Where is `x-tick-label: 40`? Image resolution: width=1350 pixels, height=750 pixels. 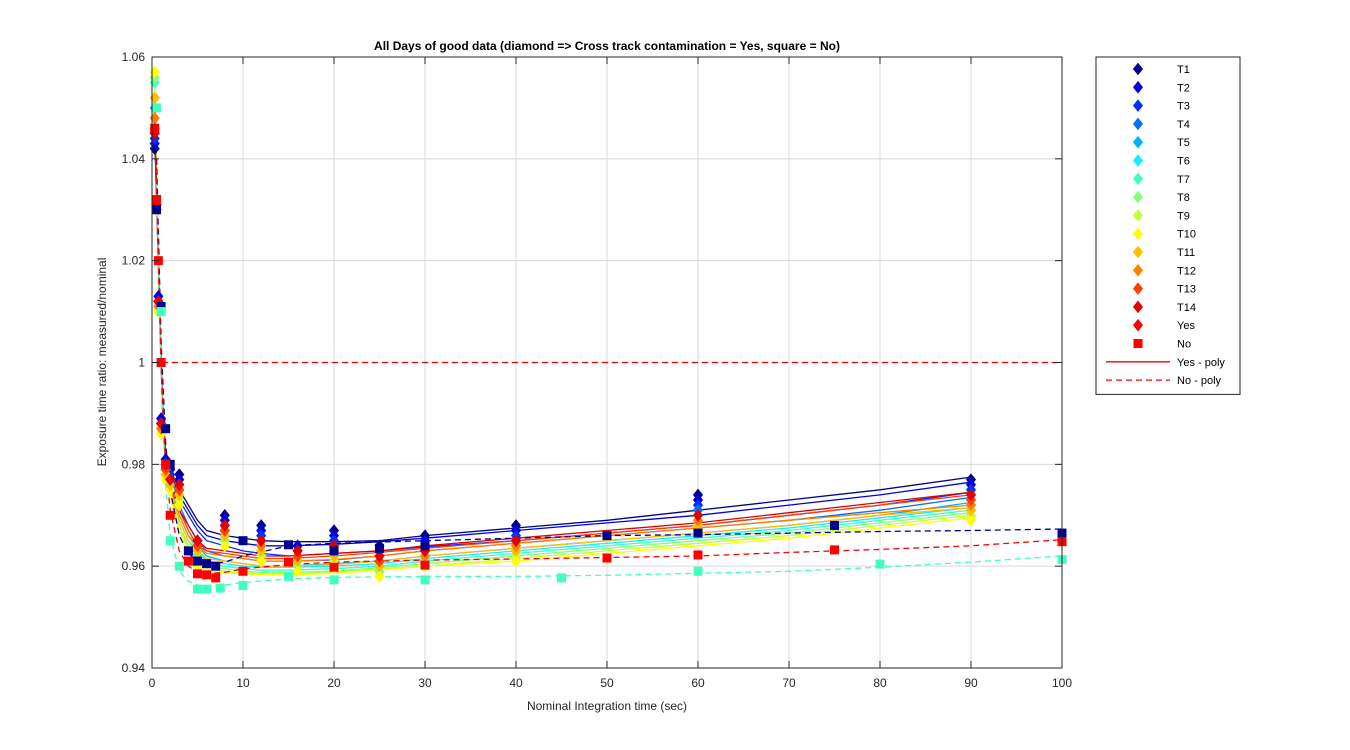 x-tick-label: 40 is located at coordinates (516, 683).